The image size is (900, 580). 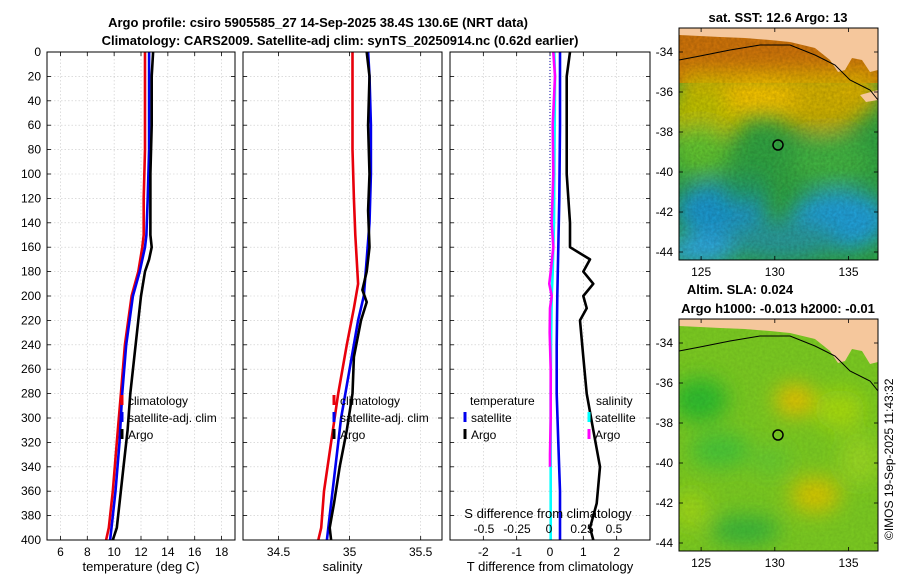 What do you see at coordinates (550, 552) in the screenshot?
I see `x-tick-label: 0` at bounding box center [550, 552].